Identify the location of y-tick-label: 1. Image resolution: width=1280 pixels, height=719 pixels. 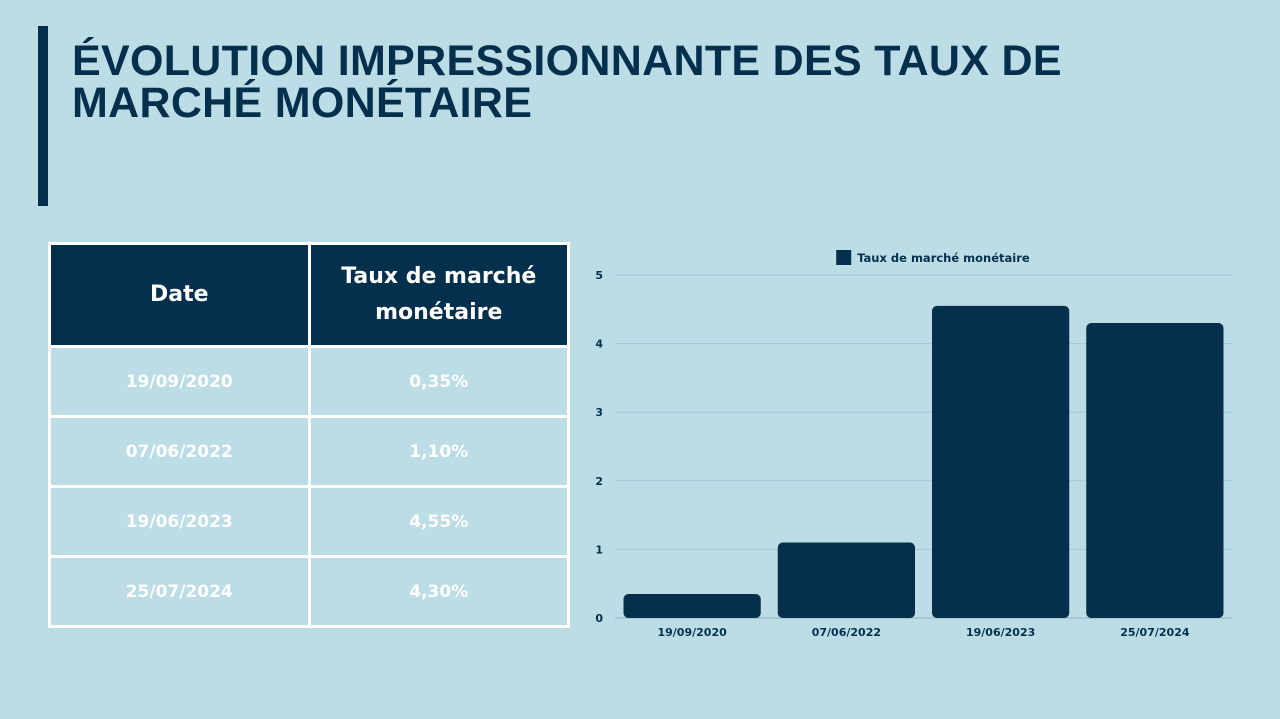
(599, 549).